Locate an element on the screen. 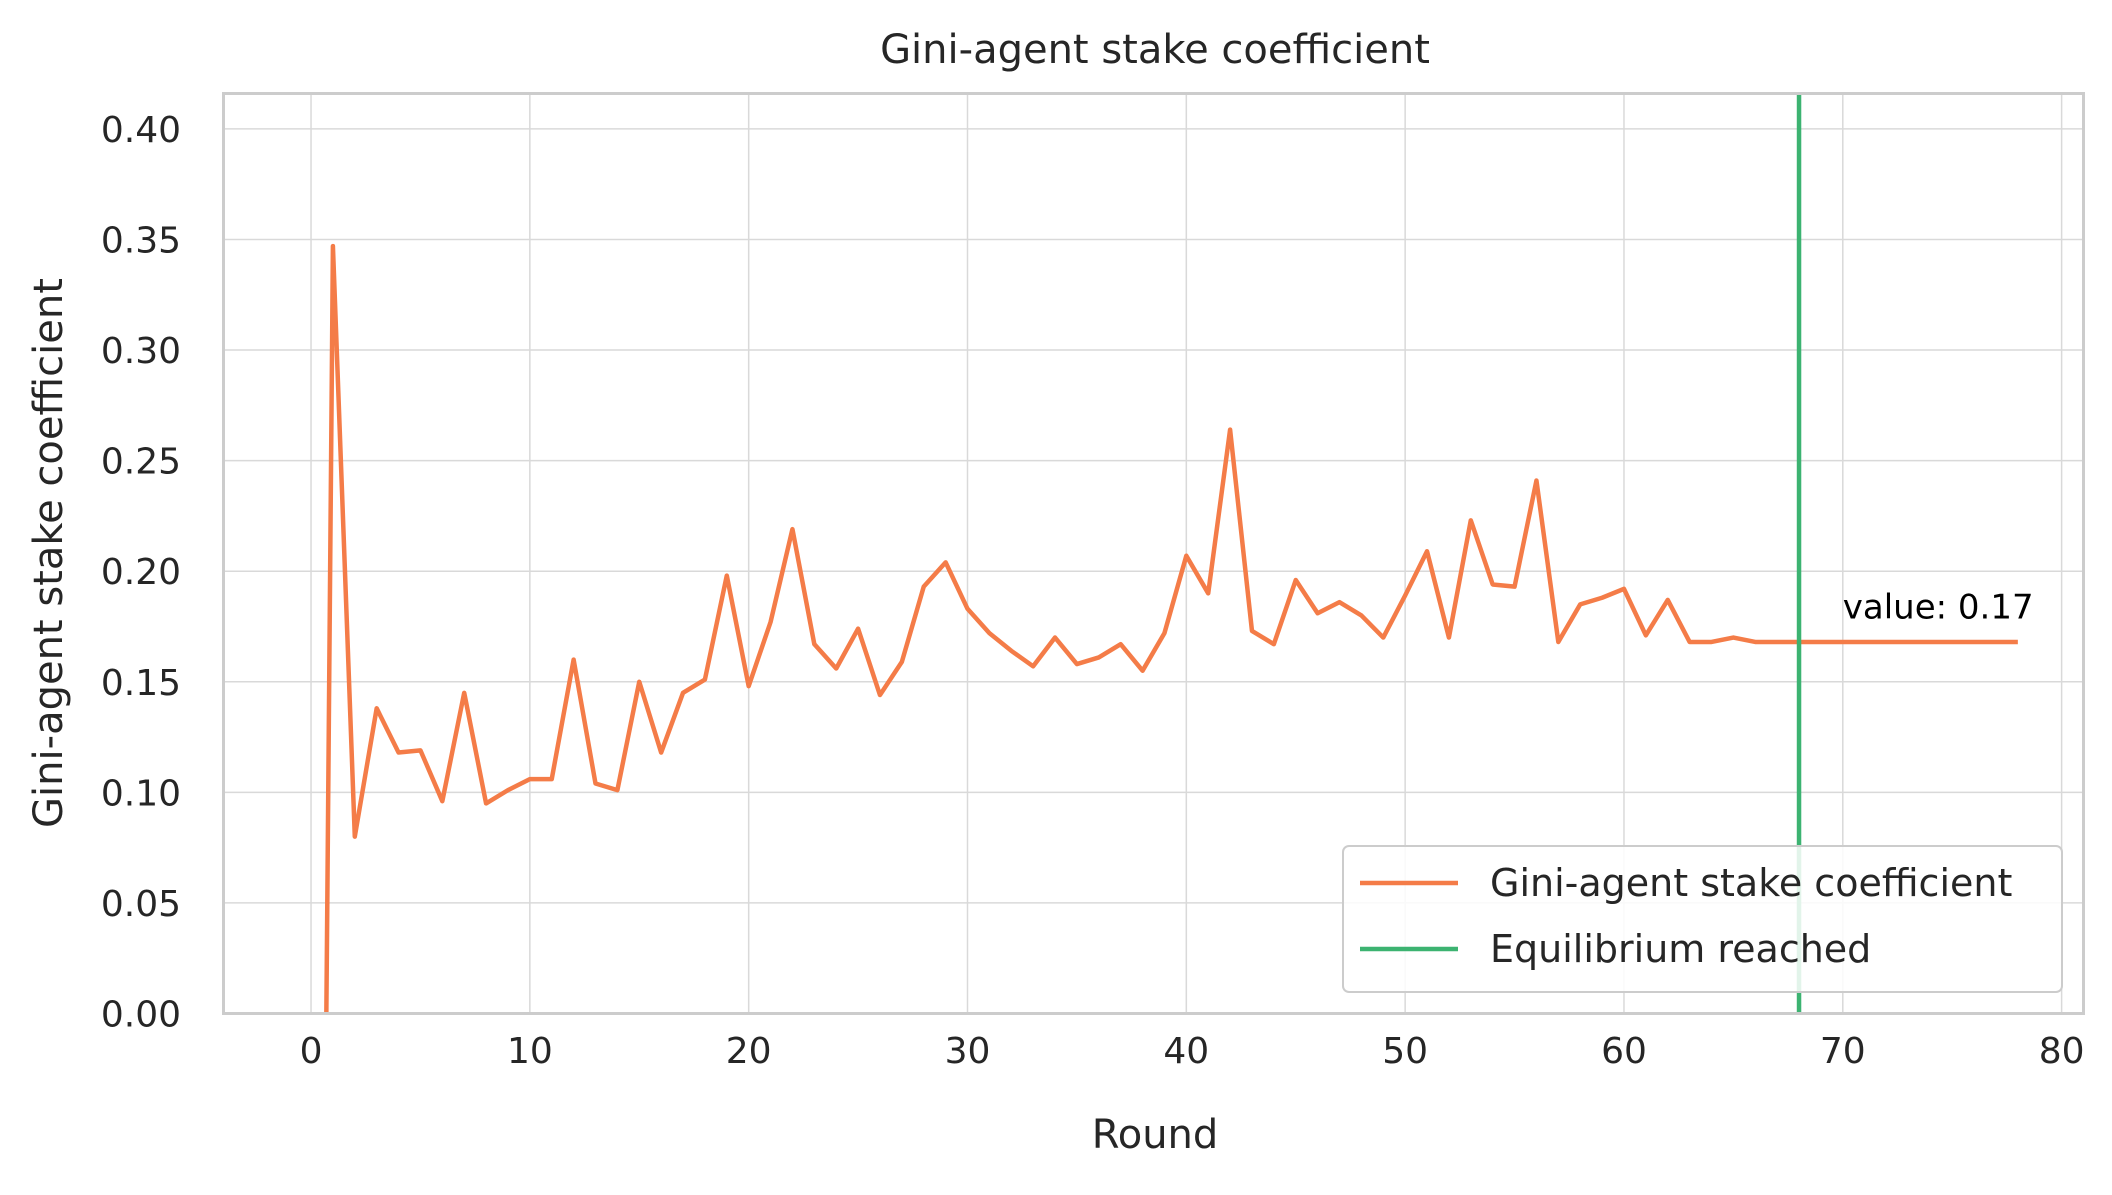 Image resolution: width=2112 pixels, height=1195 pixels. annotation-0: value: 0.17 is located at coordinates (1938, 608).